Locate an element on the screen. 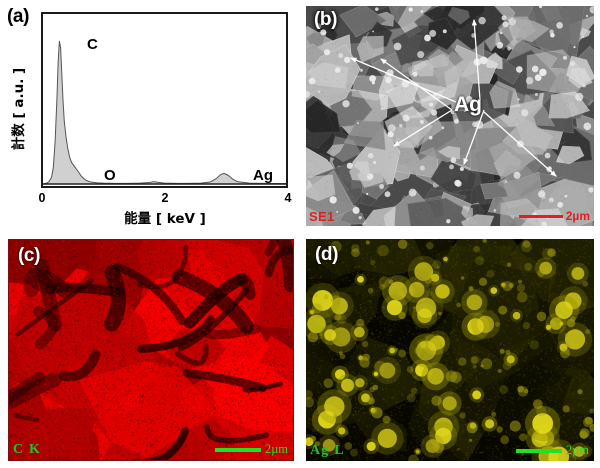  carbon-map-scale-bar-line is located at coordinates (237, 449).